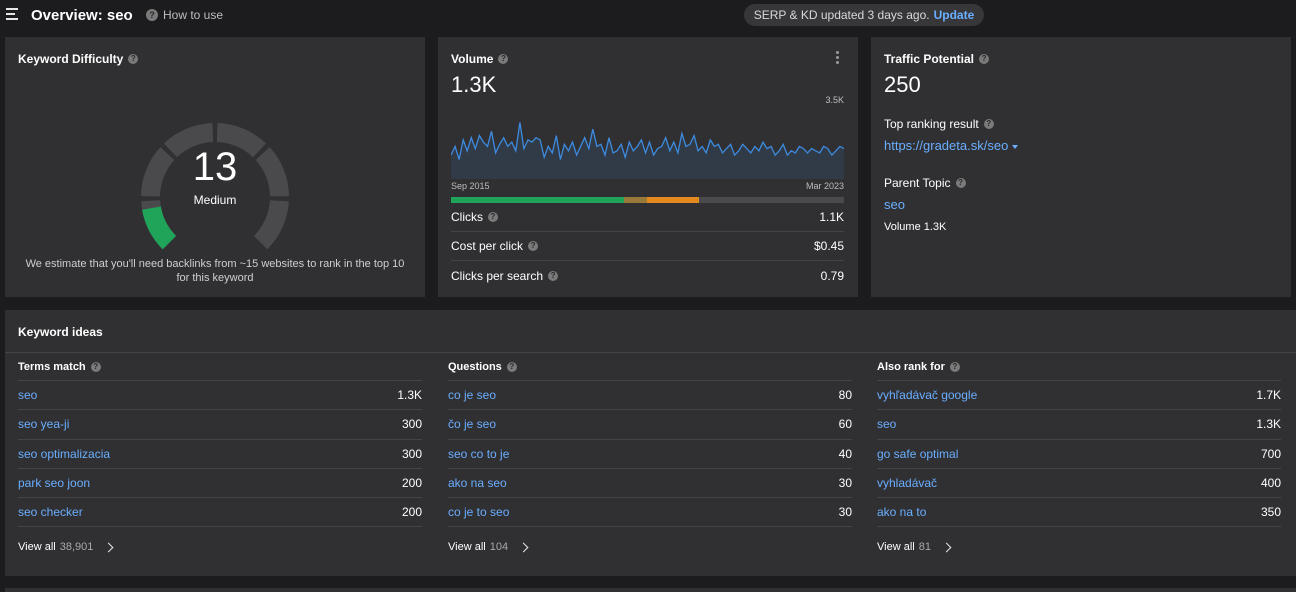 Image resolution: width=1296 pixels, height=592 pixels. Describe the element at coordinates (845, 395) in the screenshot. I see `keyword-volume: 80` at that location.